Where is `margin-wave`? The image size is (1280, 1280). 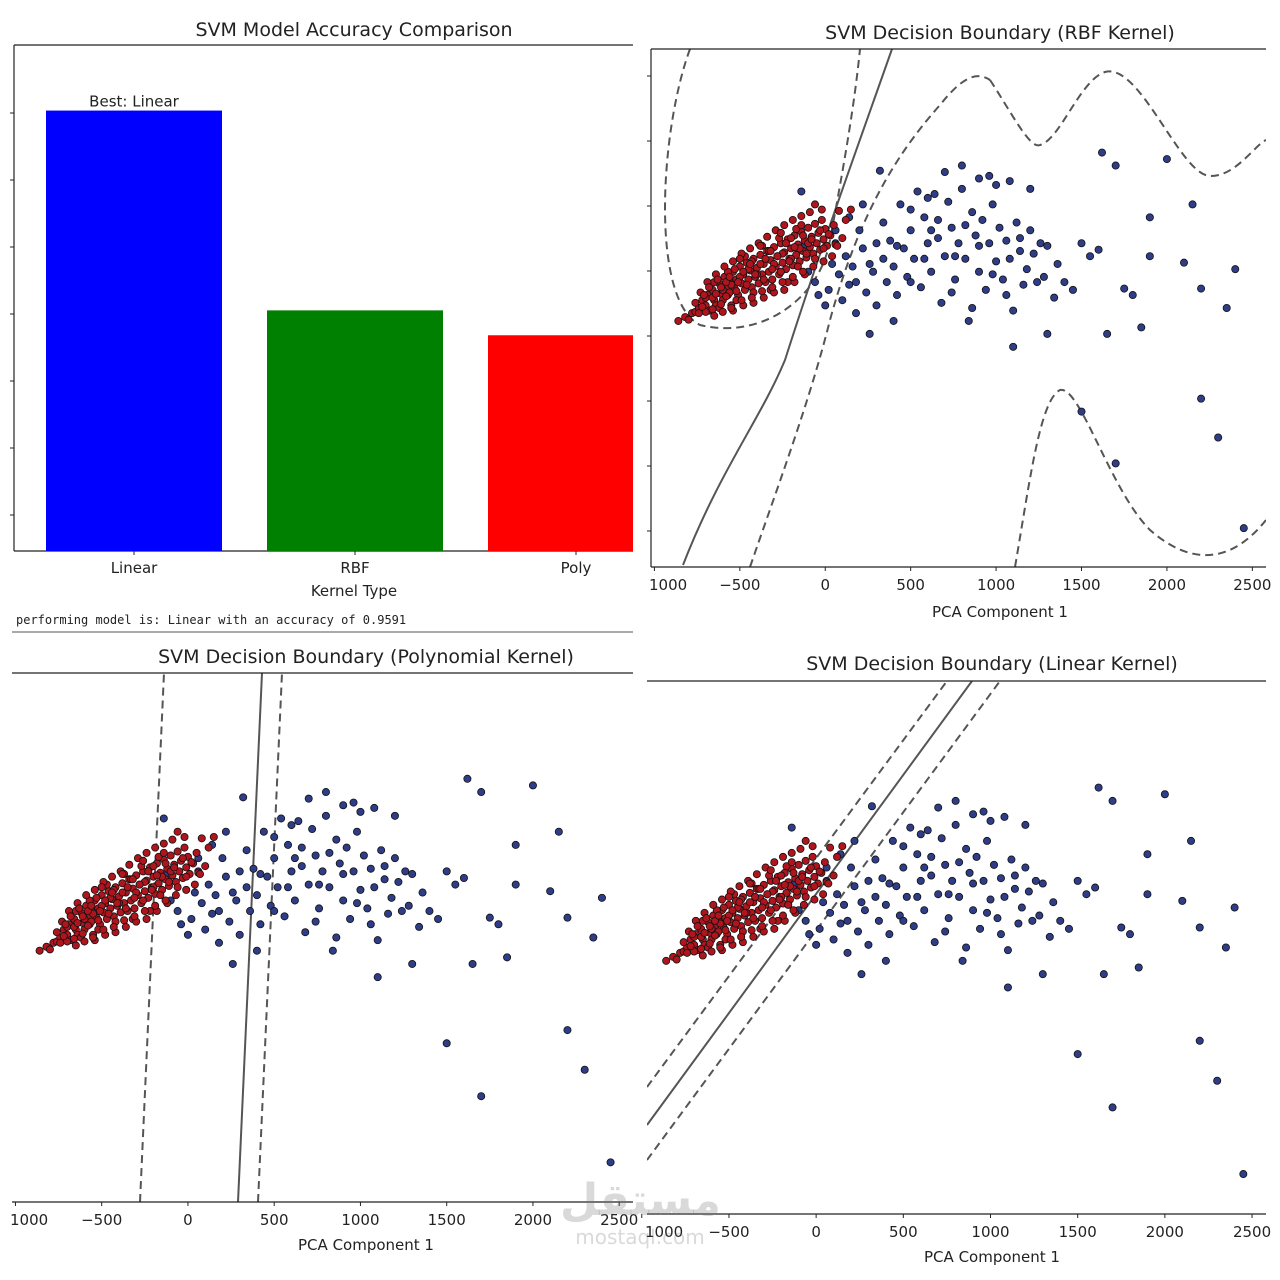
margin-wave is located at coordinates (1127, 124).